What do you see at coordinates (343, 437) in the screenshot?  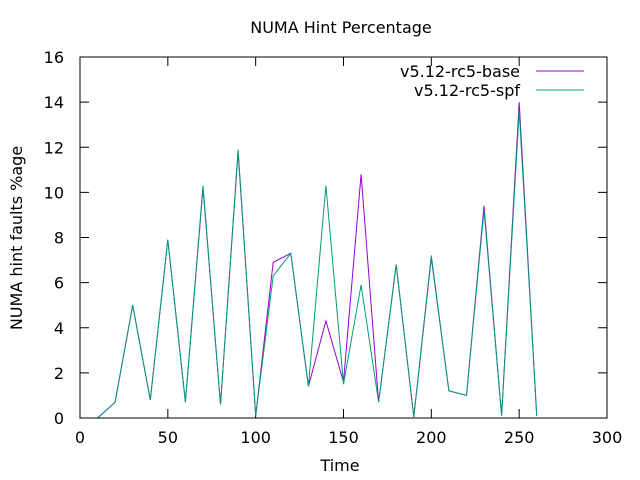 I see `x-tick-label: 150` at bounding box center [343, 437].